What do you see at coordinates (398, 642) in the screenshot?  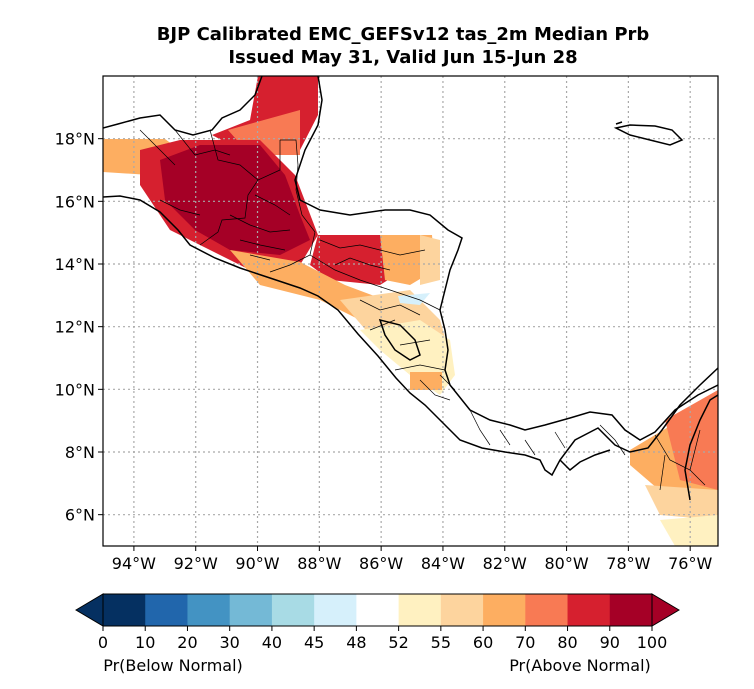 I see `colorbar-tick-label: 52` at bounding box center [398, 642].